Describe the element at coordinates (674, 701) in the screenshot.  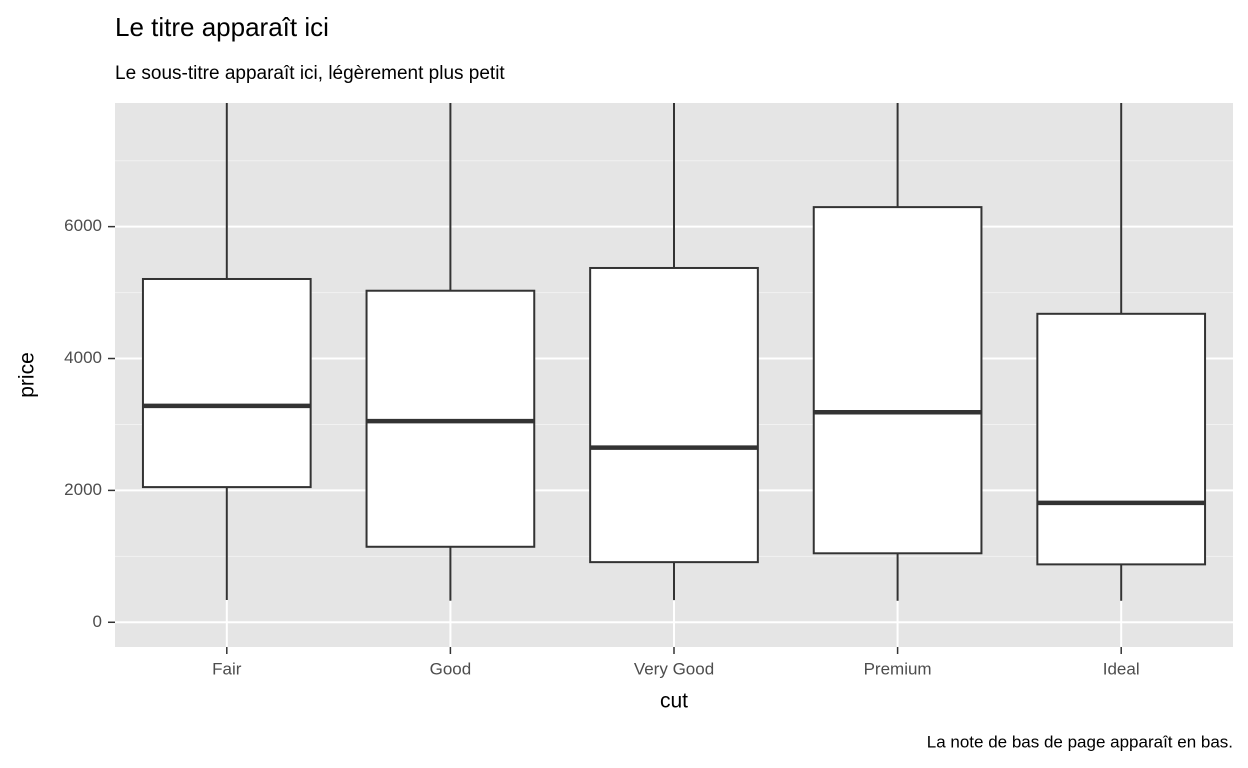
I see `x-axis-title: cut` at that location.